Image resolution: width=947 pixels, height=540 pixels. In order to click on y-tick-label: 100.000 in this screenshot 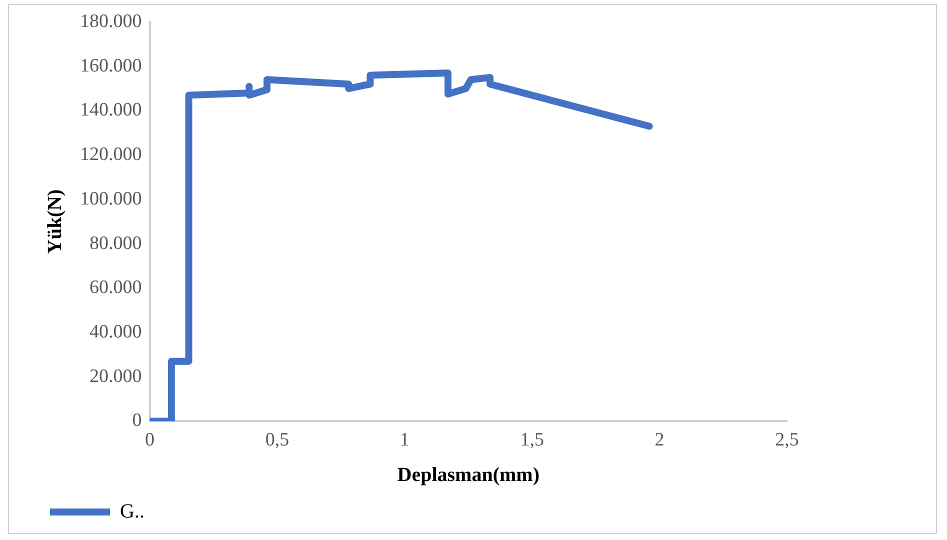, I will do `click(111, 199)`.